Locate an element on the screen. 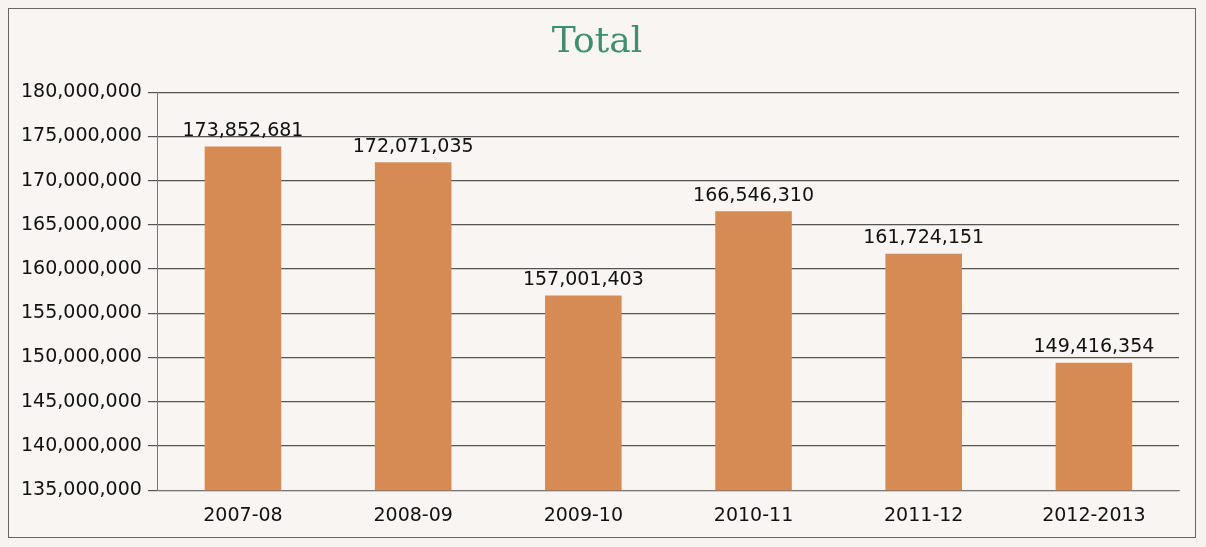  y-tick-label: 175,000,000 is located at coordinates (81, 134).